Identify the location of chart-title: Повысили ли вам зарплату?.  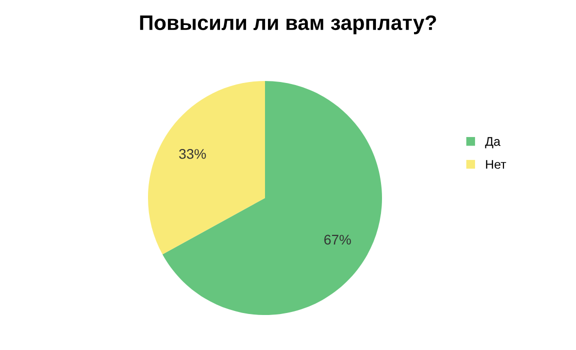
(288, 24).